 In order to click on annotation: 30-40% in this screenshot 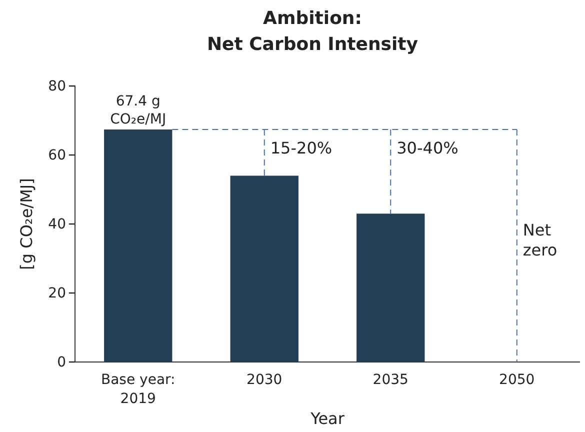, I will do `click(427, 148)`.